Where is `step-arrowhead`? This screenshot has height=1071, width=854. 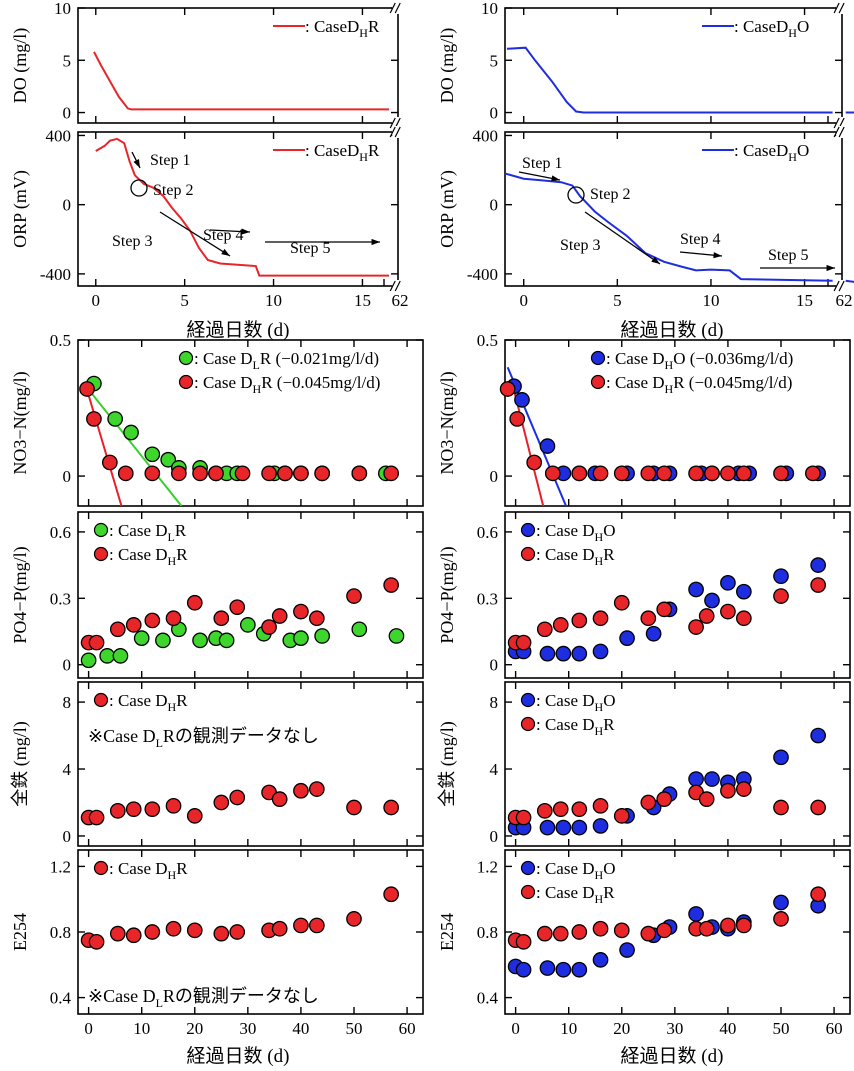 step-arrowhead is located at coordinates (245, 231).